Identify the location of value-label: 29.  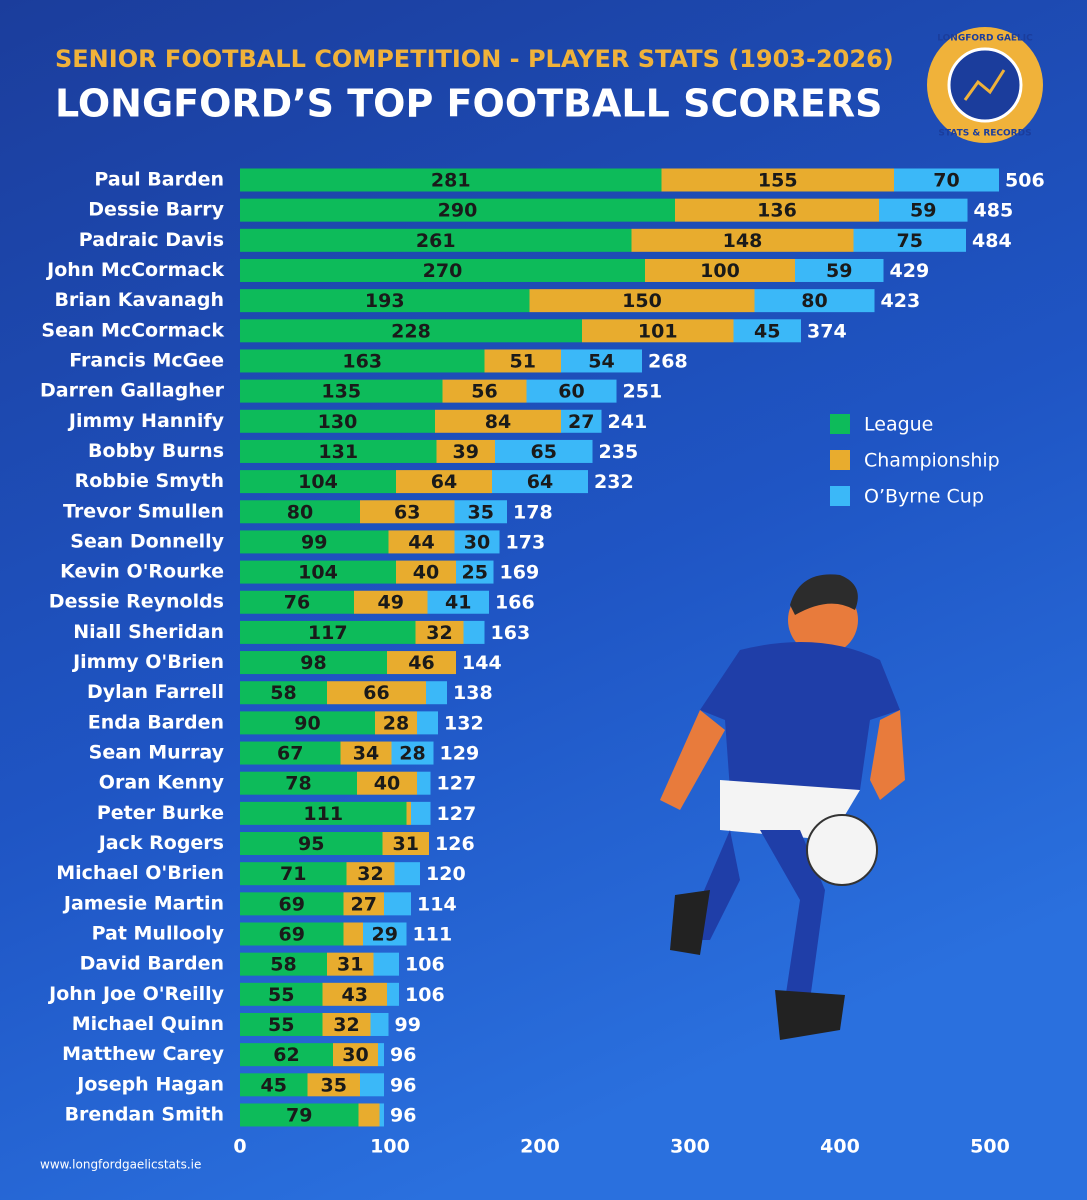
(385, 935).